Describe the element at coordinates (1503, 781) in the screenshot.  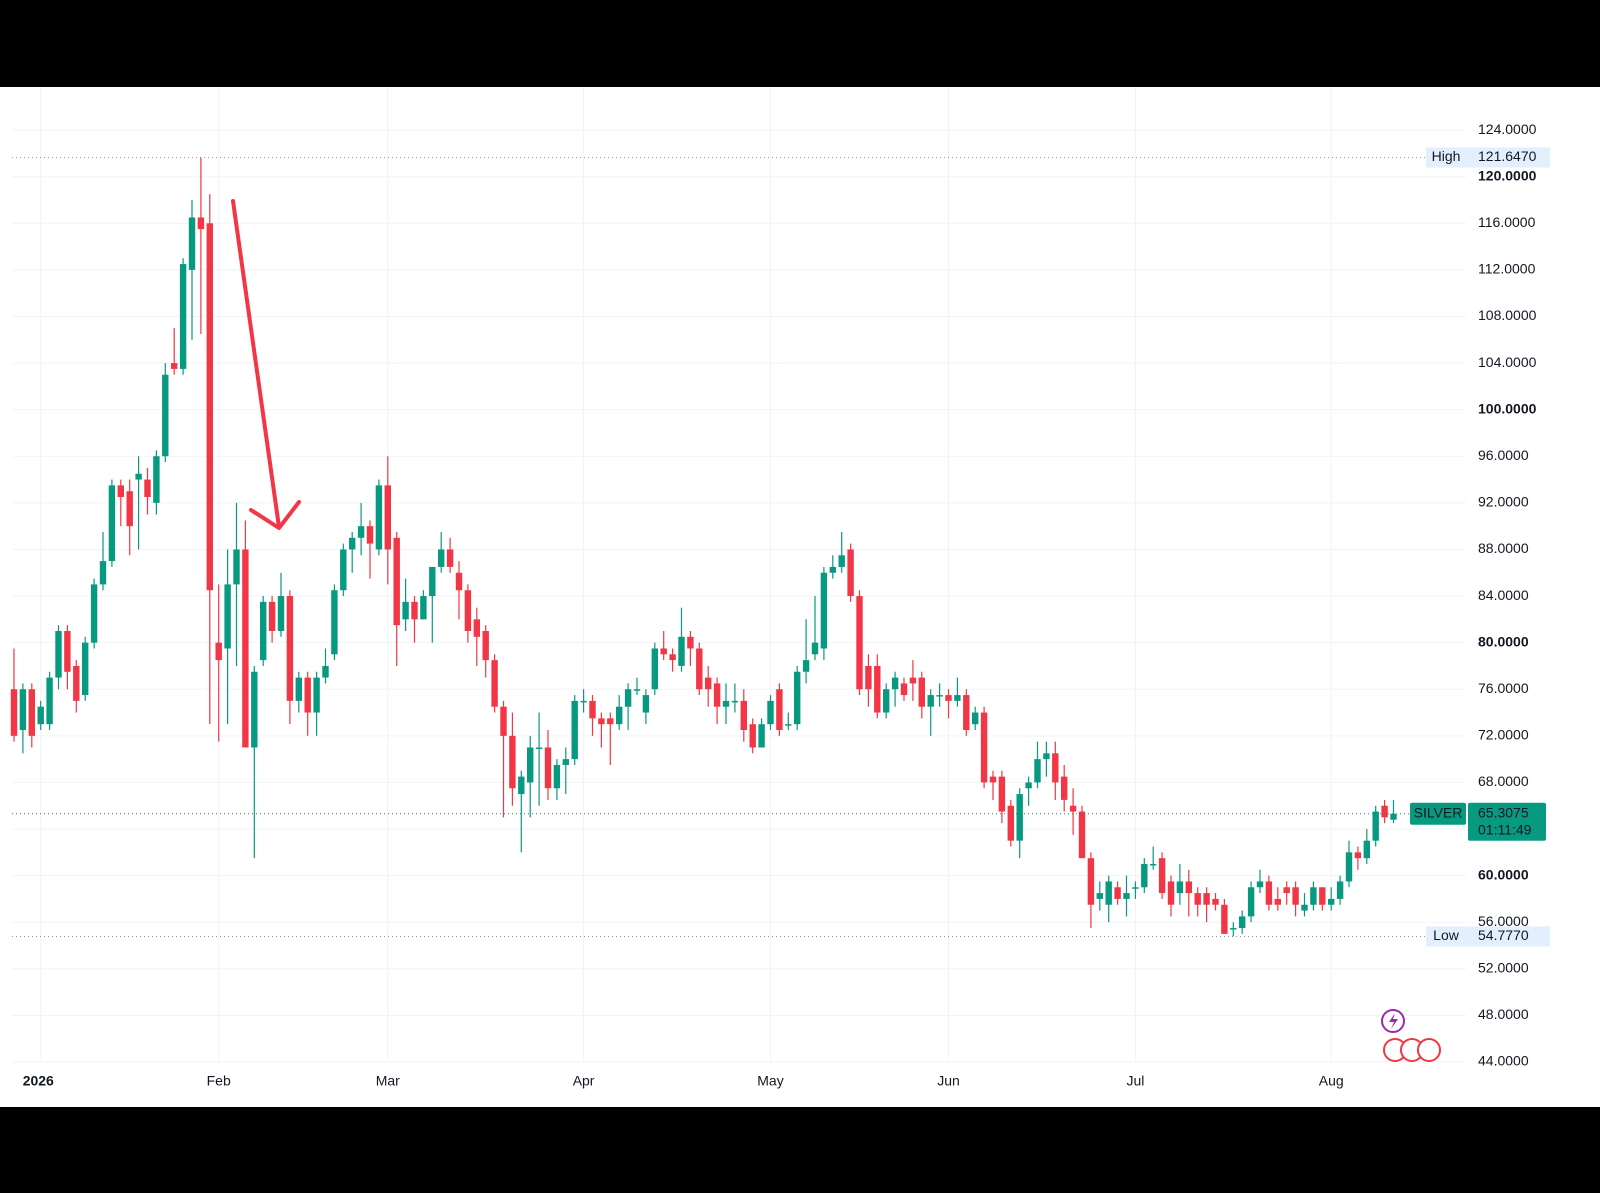
I see `y-tick-label: 68.0000` at that location.